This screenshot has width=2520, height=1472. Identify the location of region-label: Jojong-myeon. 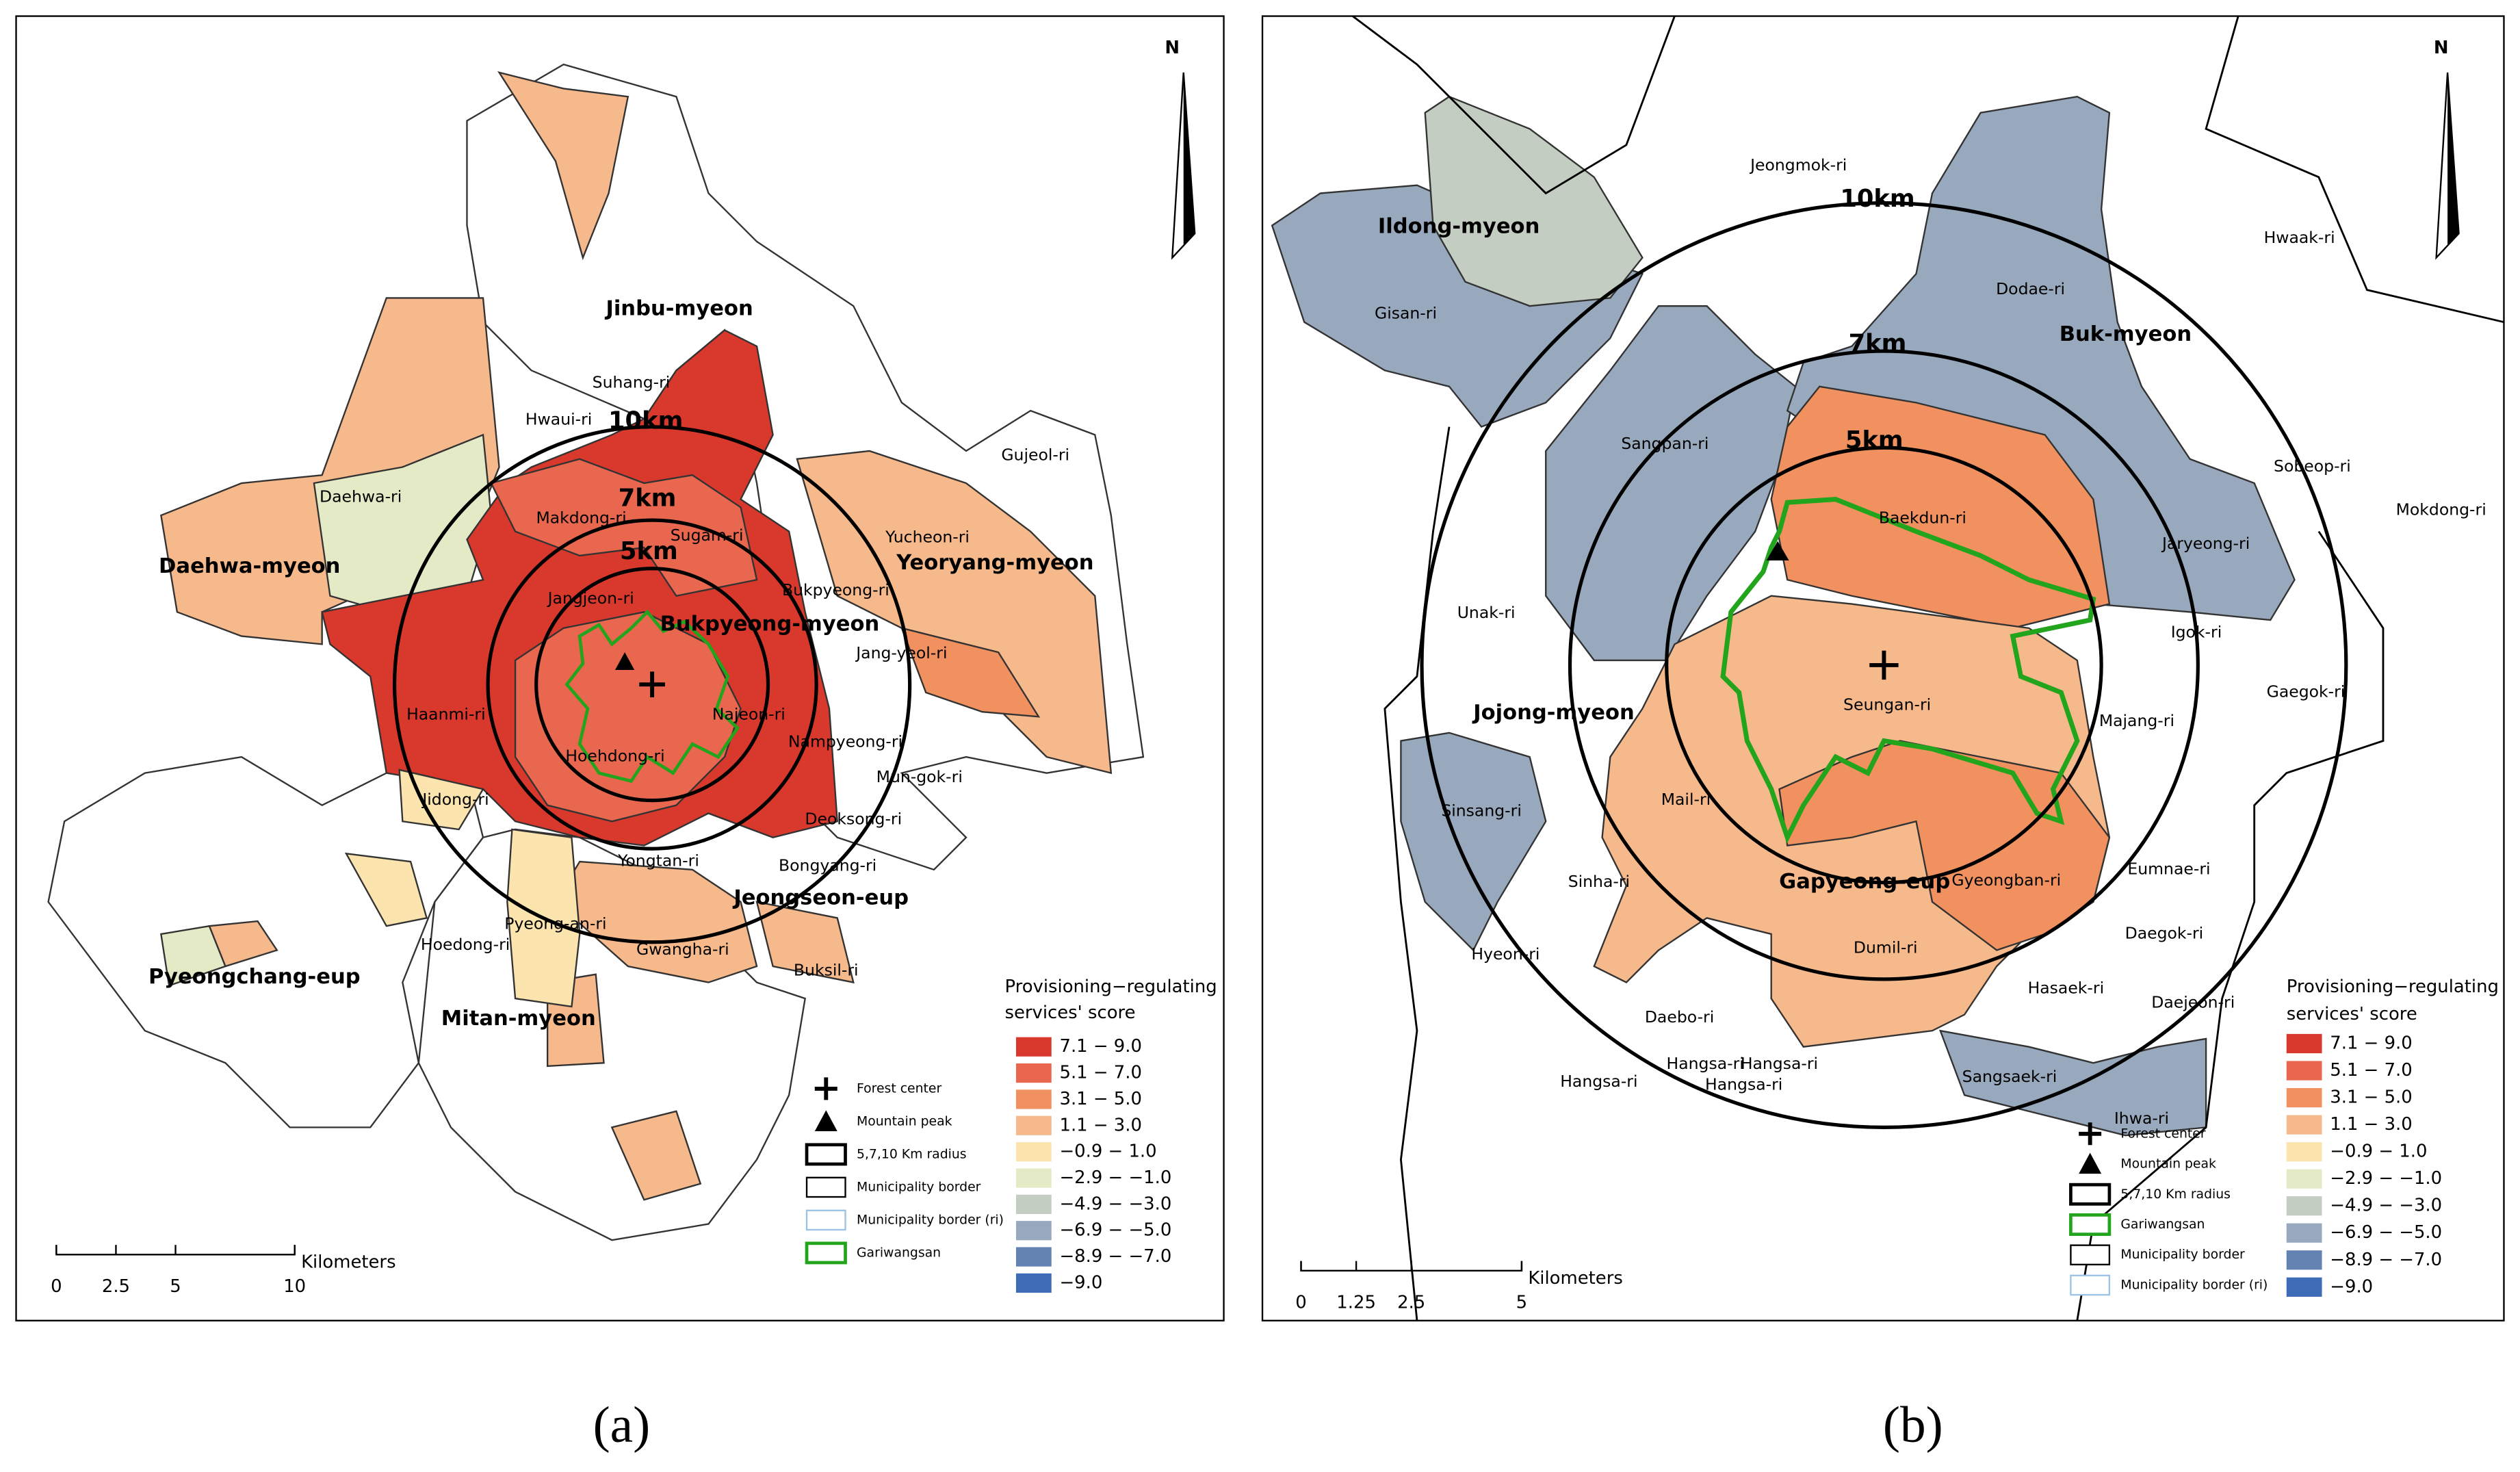
(1553, 713).